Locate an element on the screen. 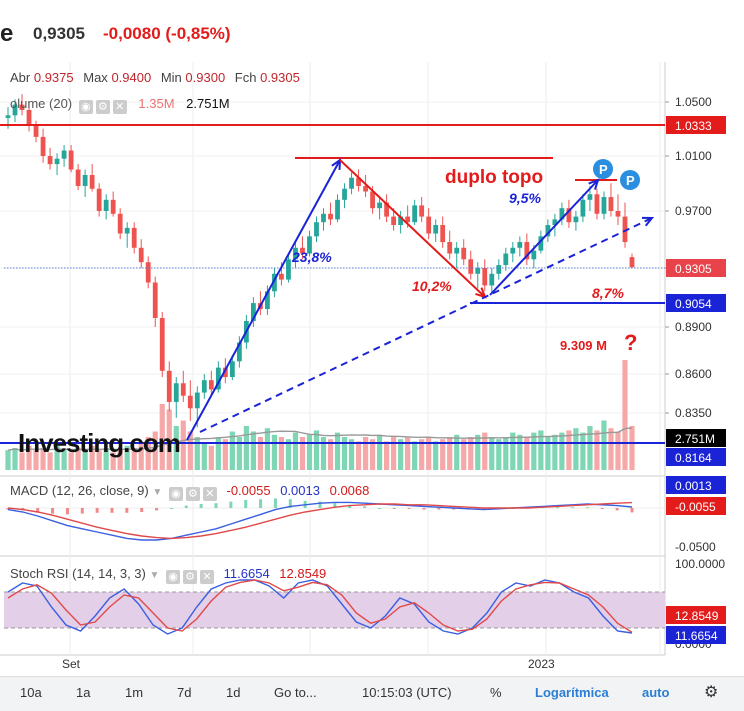 The width and height of the screenshot is (744, 711). percent-toggle: % is located at coordinates (496, 692).